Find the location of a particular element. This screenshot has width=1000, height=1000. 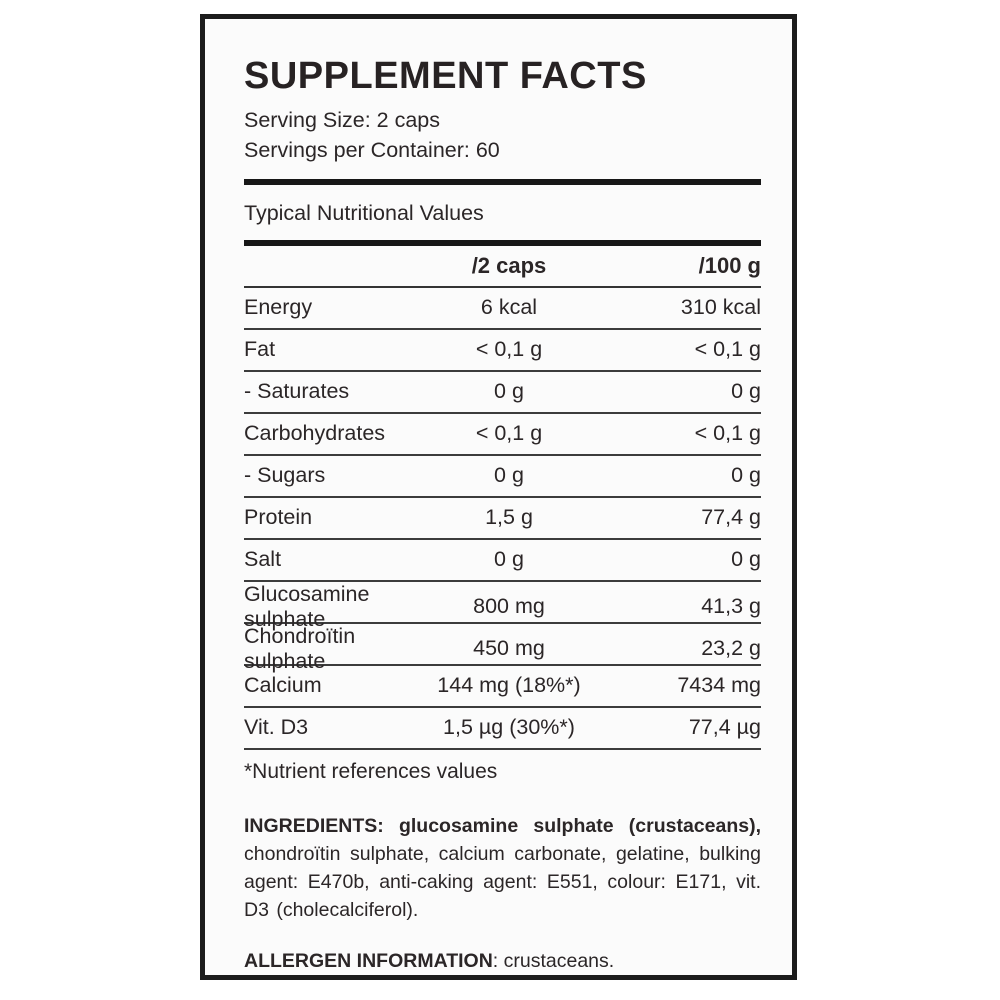

nutrient-name: - Saturates is located at coordinates (297, 391).